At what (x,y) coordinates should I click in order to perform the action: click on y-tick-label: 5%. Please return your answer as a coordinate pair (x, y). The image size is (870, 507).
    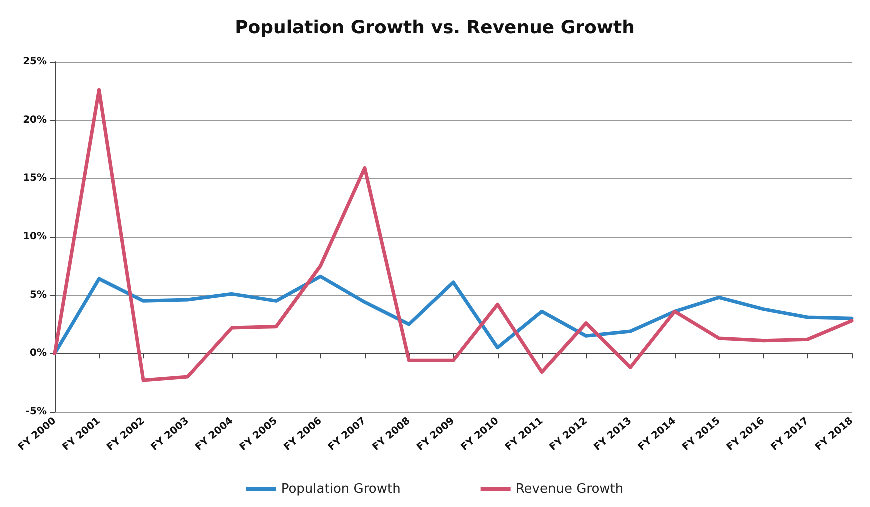
    Looking at the image, I should click on (38, 295).